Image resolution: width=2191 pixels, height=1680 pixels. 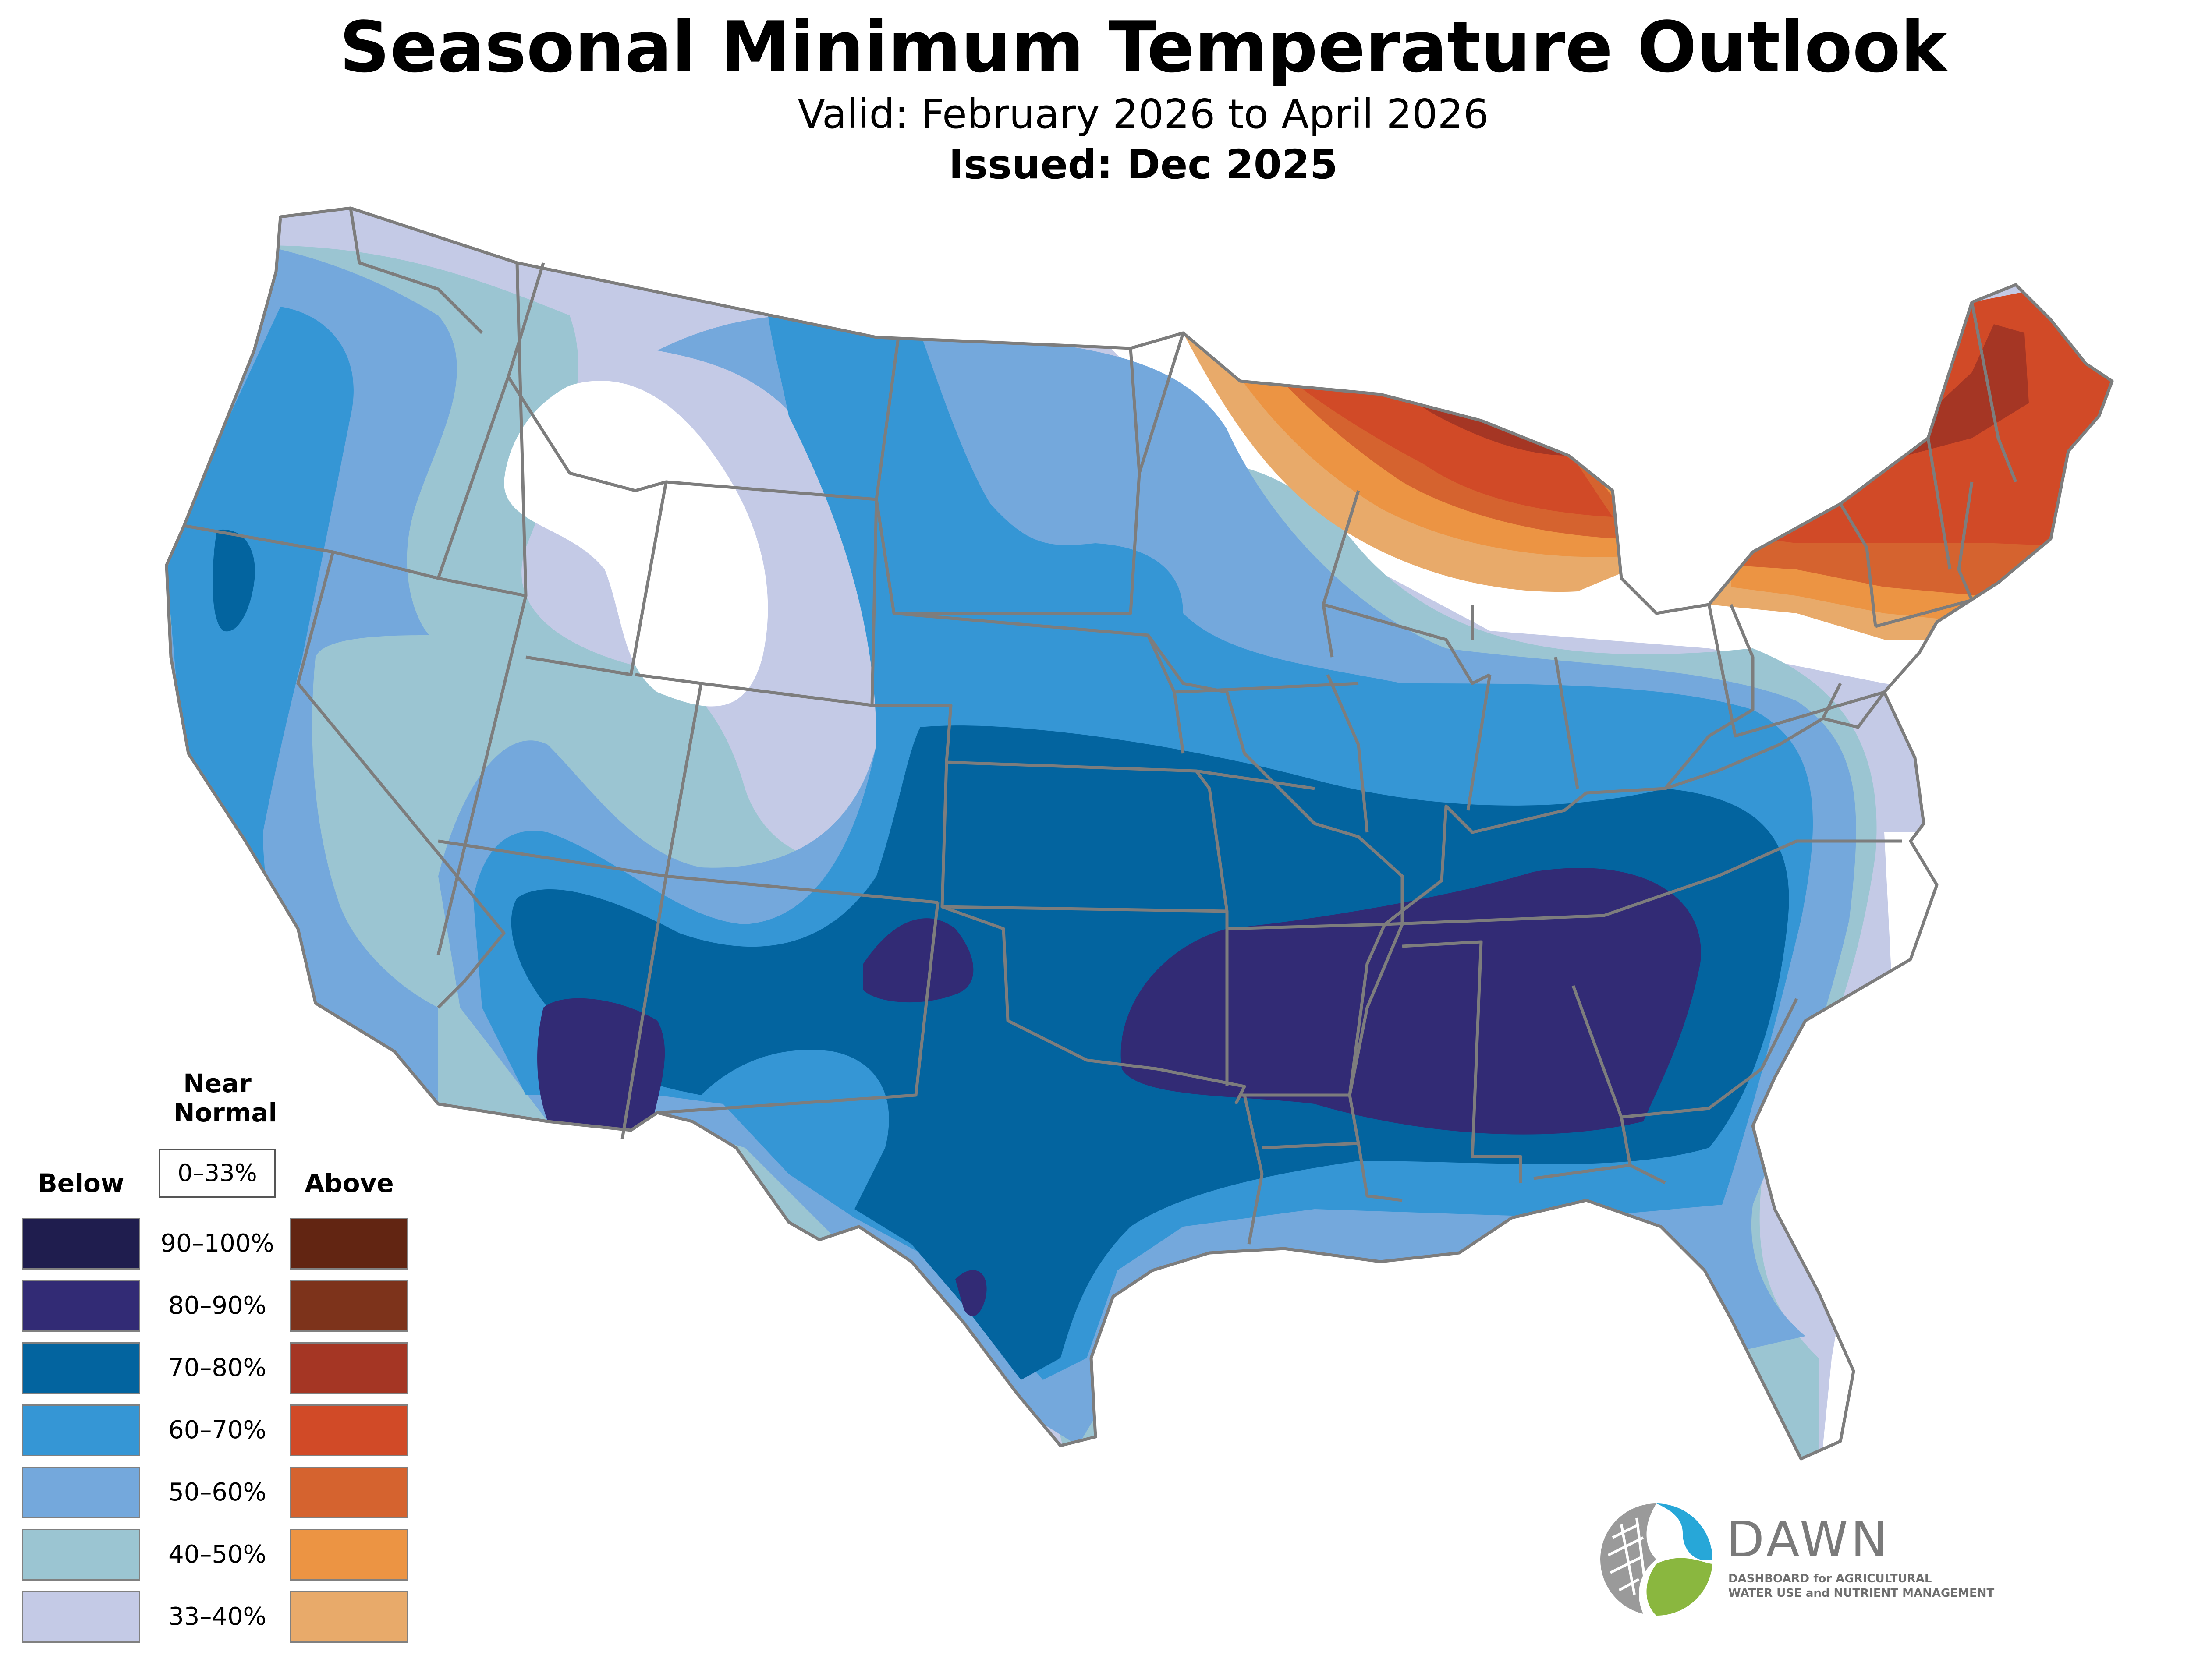 What do you see at coordinates (971, 1293) in the screenshot?
I see `below-80-90-texas` at bounding box center [971, 1293].